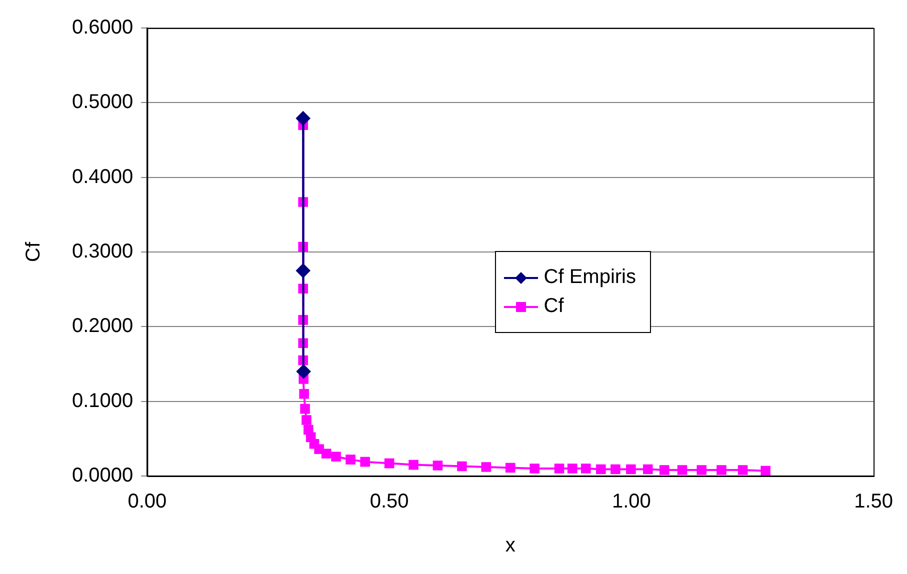 The width and height of the screenshot is (907, 574). Describe the element at coordinates (103, 102) in the screenshot. I see `y-tick-label: 0.5000` at that location.